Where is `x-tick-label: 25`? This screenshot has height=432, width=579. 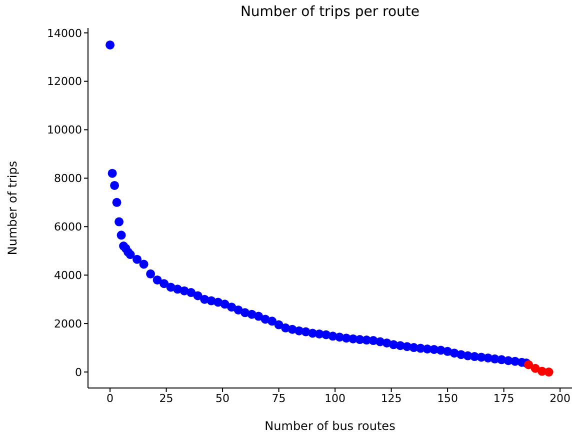 x-tick-label: 25 is located at coordinates (166, 398).